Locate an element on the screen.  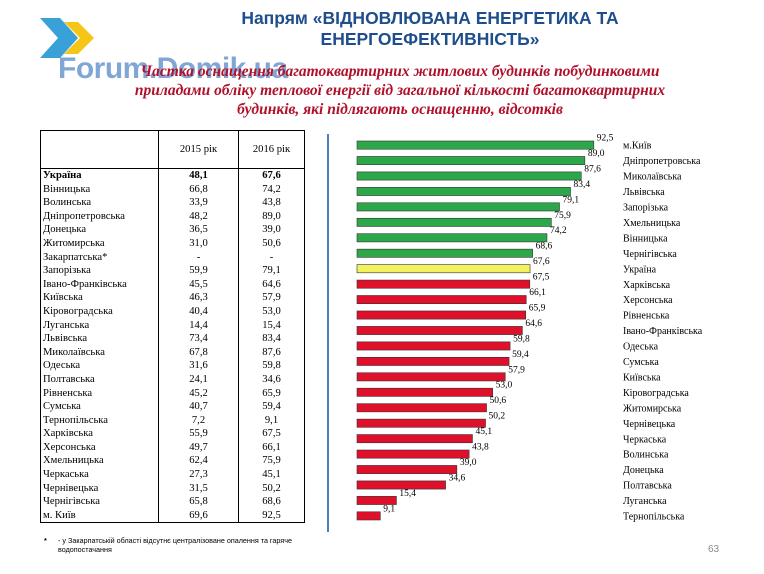
chart-value-label: 57,9 is located at coordinates (516, 370).